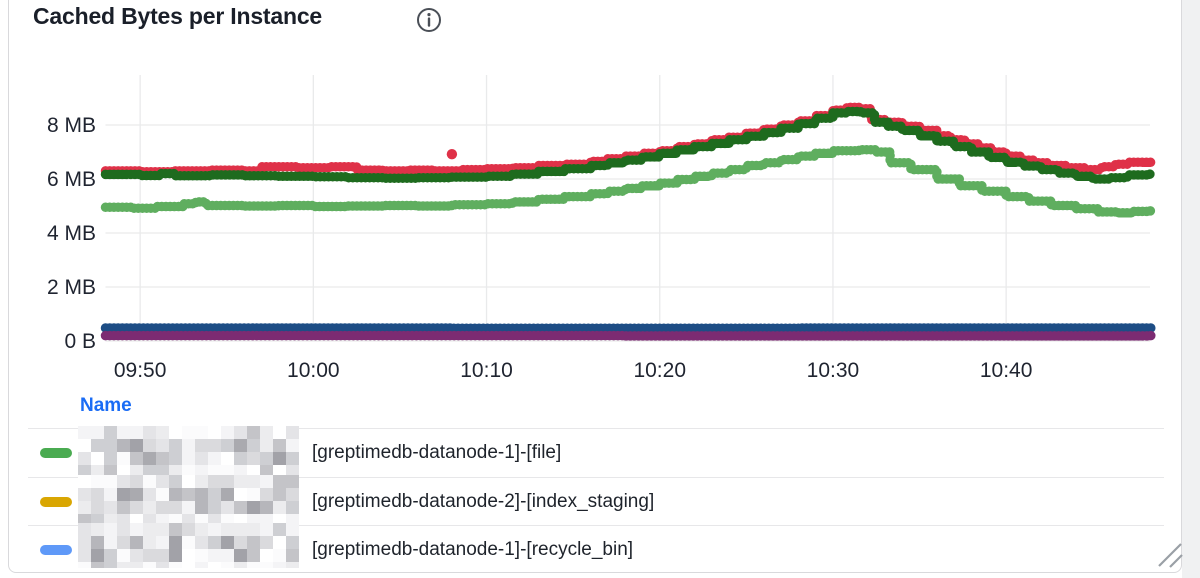  I want to click on legend-column-name: Name, so click(106, 405).